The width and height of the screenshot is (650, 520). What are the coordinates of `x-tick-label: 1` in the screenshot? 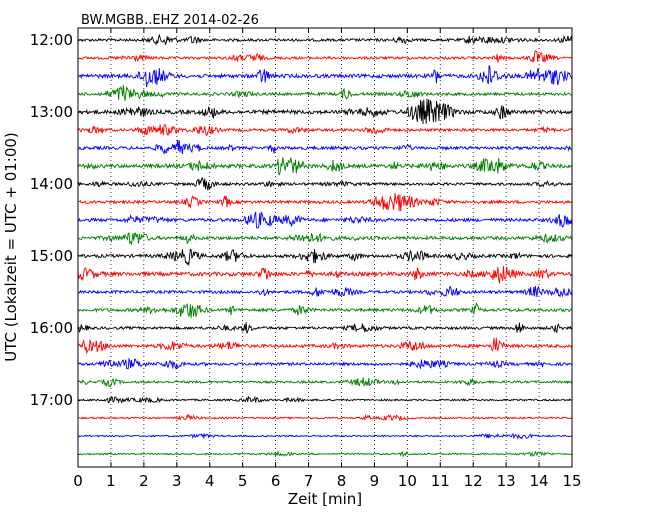 It's located at (111, 481).